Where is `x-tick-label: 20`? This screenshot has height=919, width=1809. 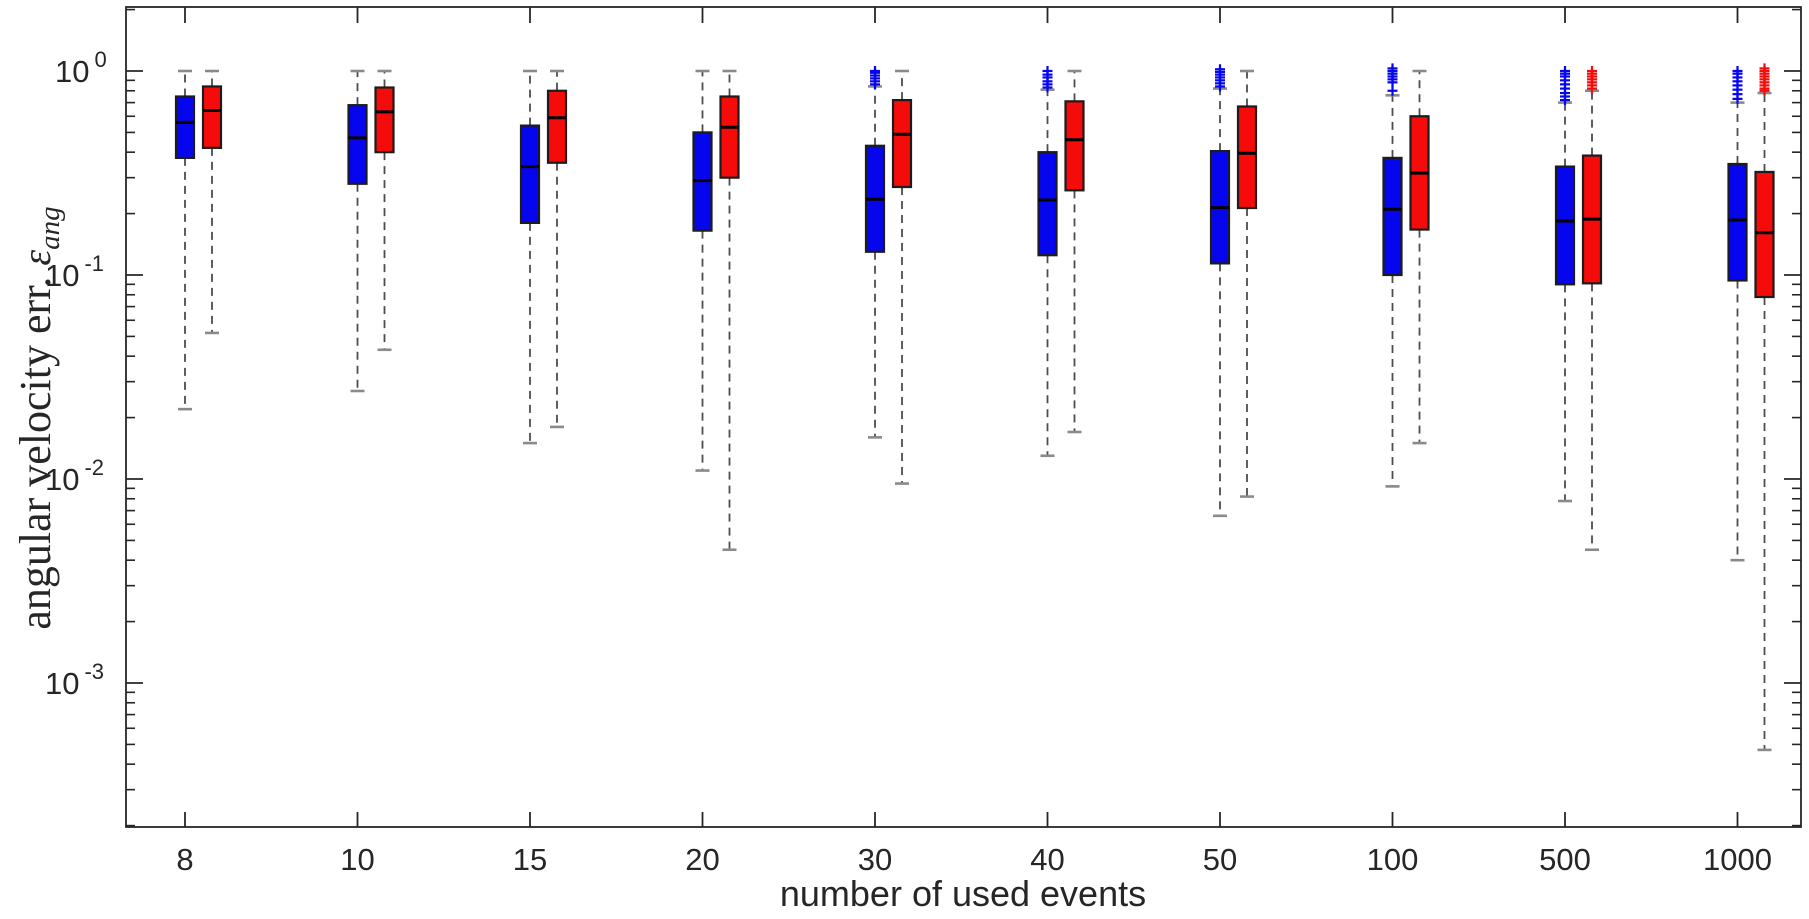
x-tick-label: 20 is located at coordinates (702, 859).